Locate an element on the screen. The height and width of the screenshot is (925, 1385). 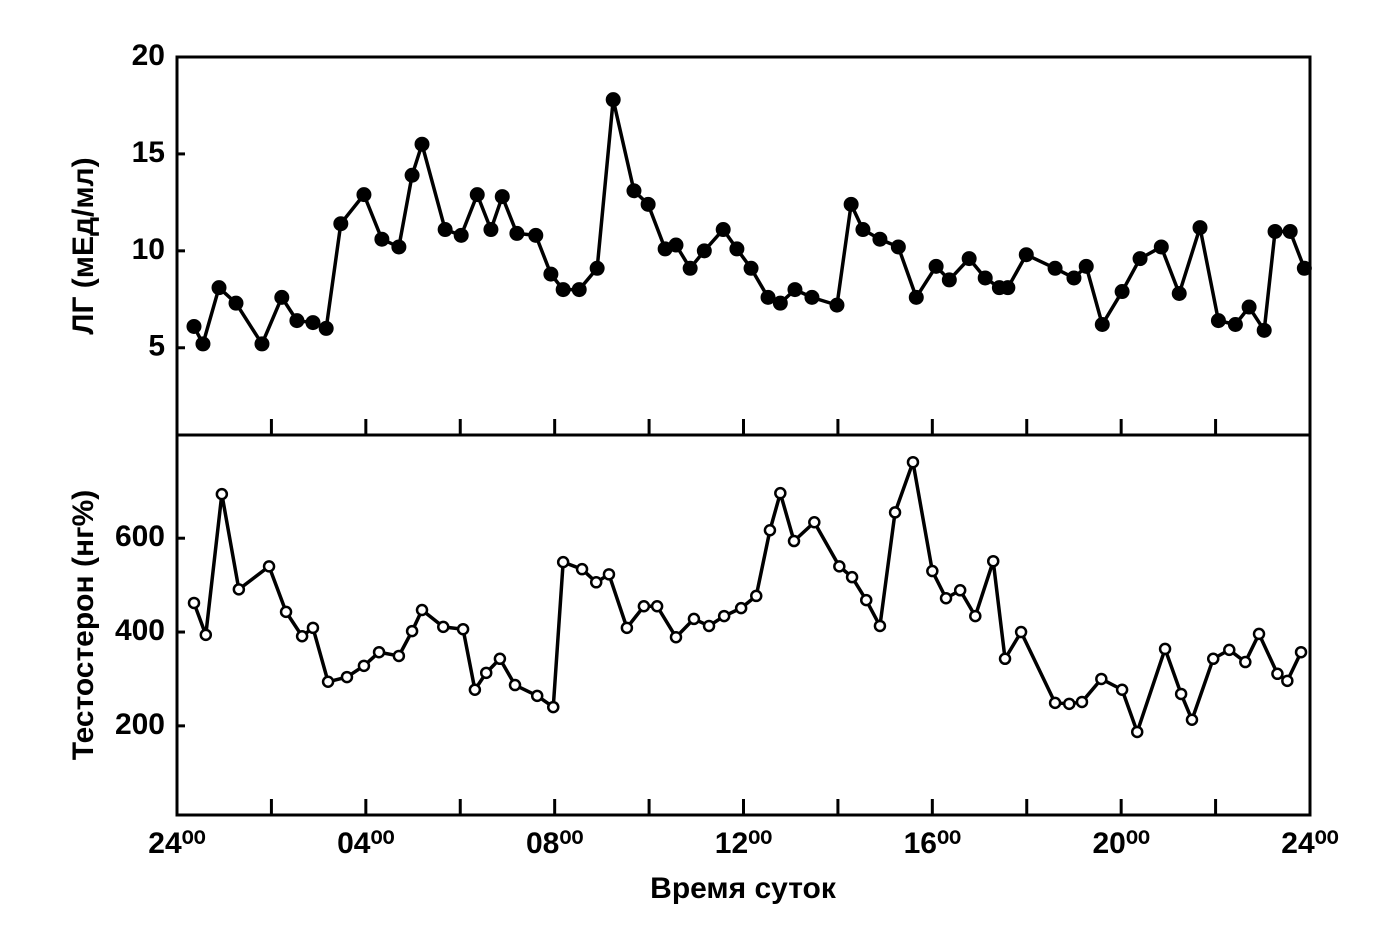
y-tick-label: 5 is located at coordinates (156, 346).